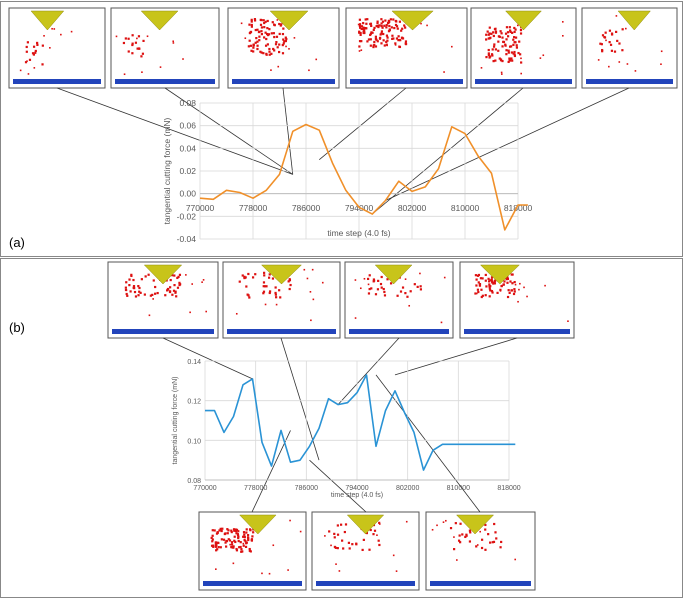 The height and width of the screenshot is (599, 685). What do you see at coordinates (428, 443) in the screenshot?
I see `connector-line` at bounding box center [428, 443].